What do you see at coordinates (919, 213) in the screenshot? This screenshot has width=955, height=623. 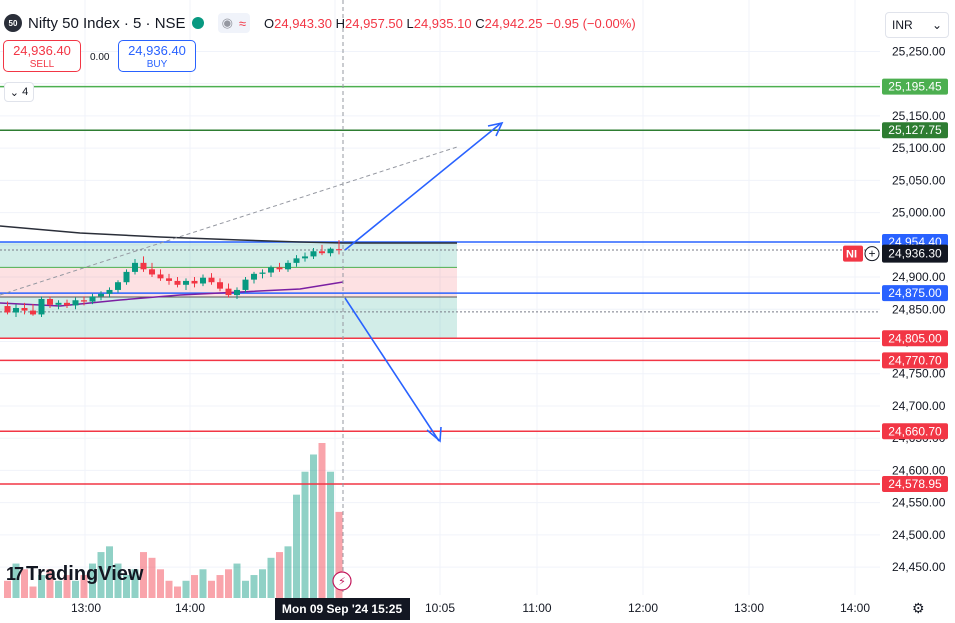 I see `price-tick-label: 25,000.00` at bounding box center [919, 213].